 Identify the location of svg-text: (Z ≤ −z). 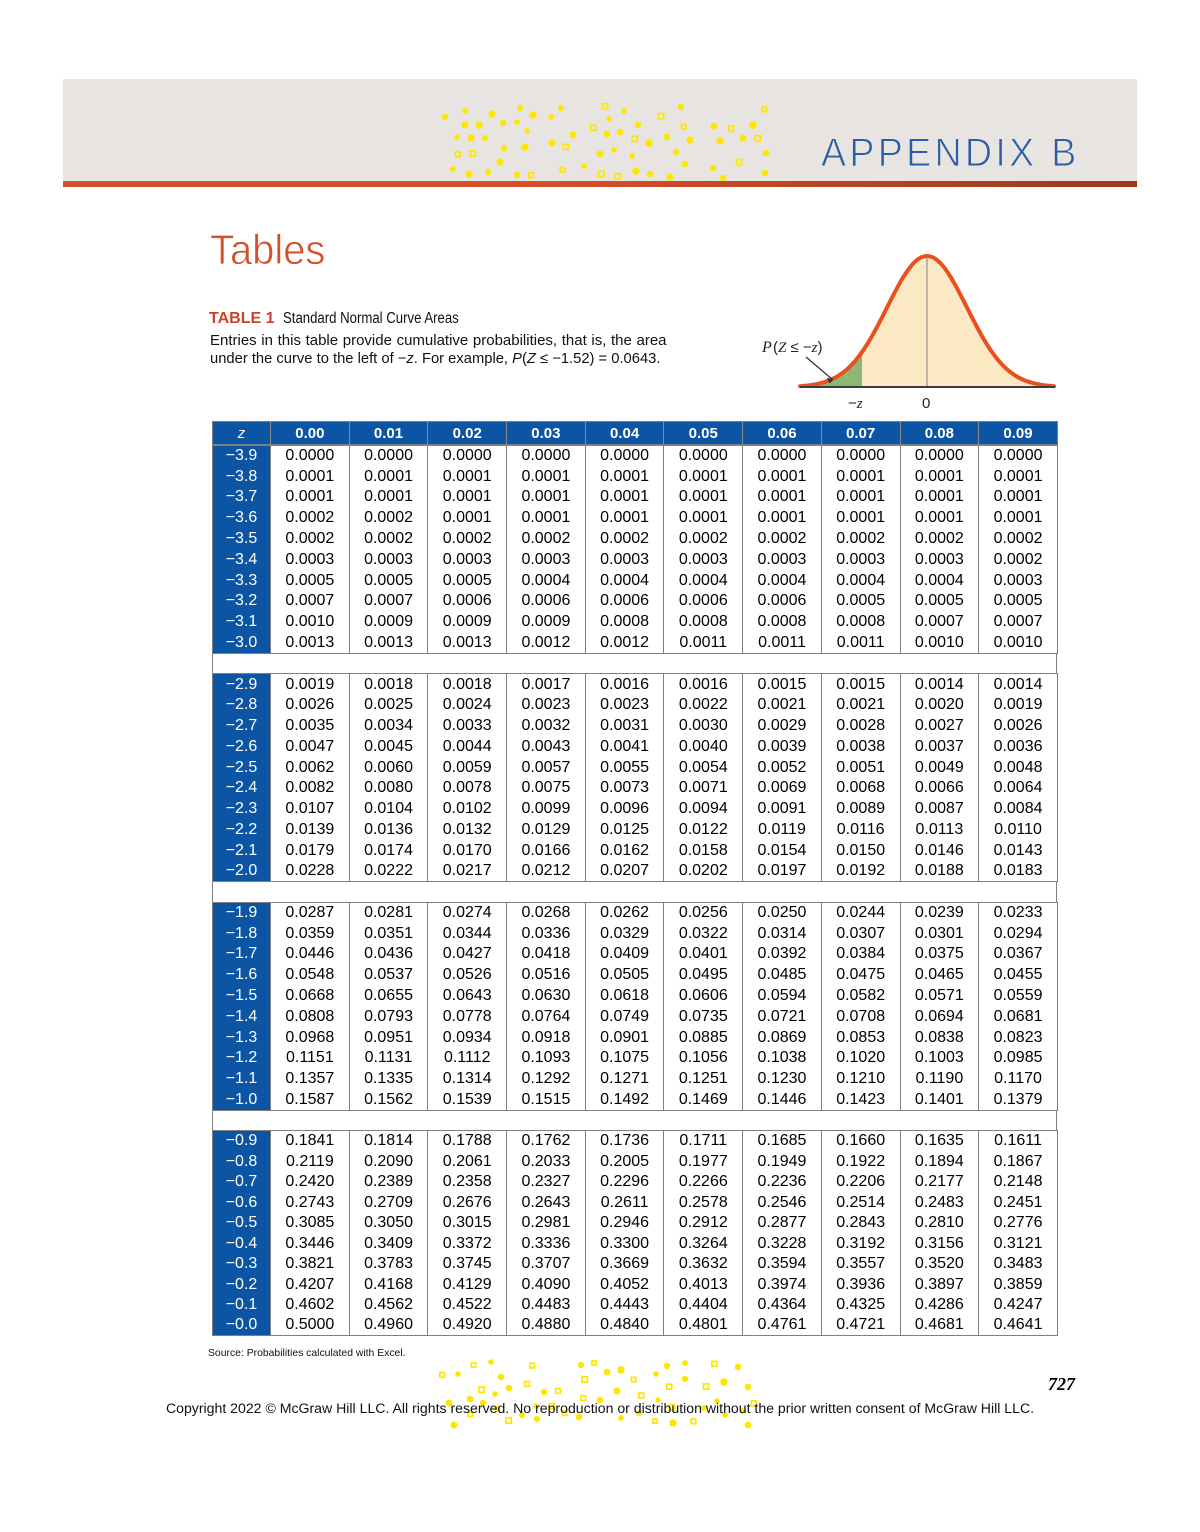
(798, 347).